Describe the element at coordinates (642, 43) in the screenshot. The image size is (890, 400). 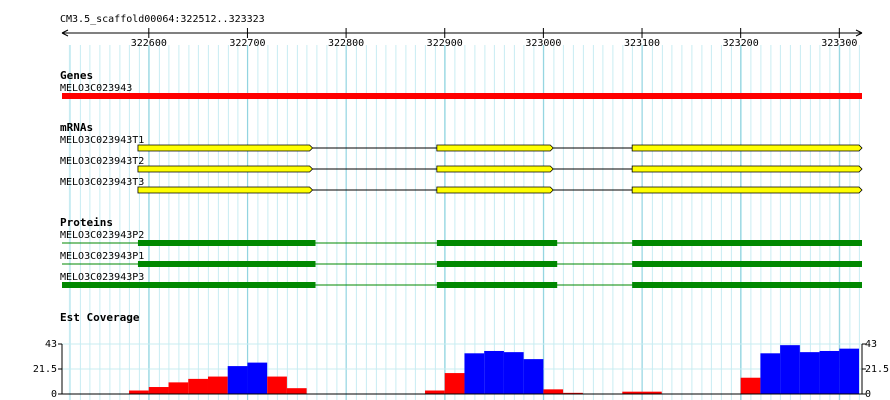
I see `ruler-tick-label: 323100` at that location.